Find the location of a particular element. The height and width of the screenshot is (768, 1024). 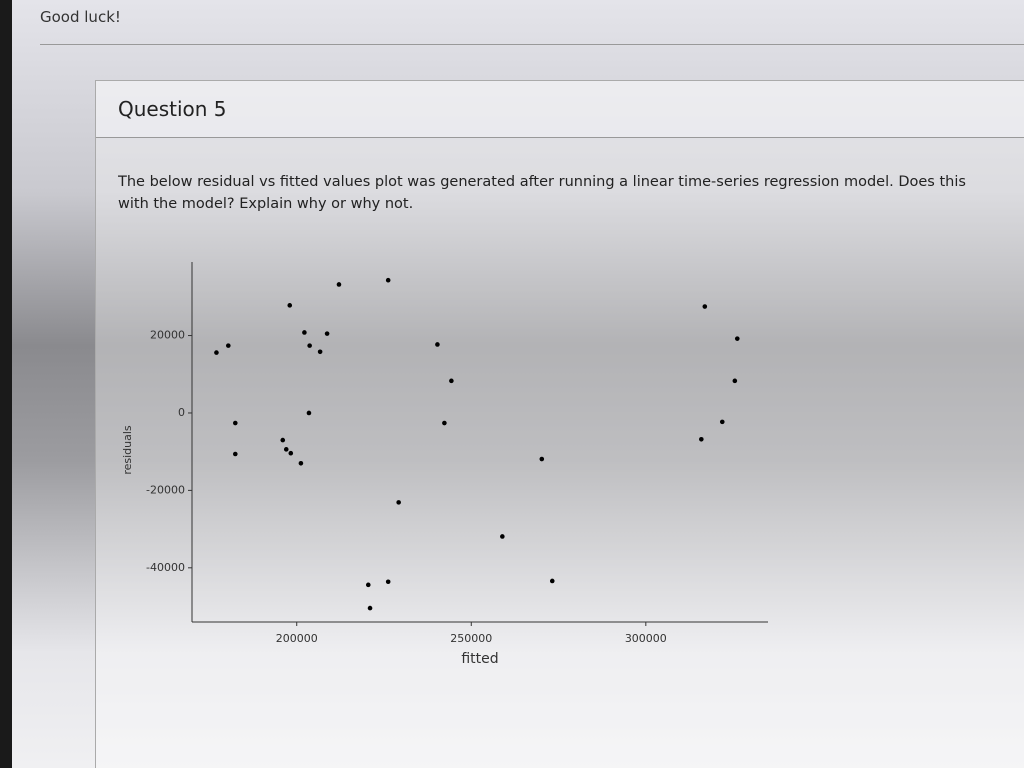

y-tick-label: -20000 is located at coordinates (165, 489).